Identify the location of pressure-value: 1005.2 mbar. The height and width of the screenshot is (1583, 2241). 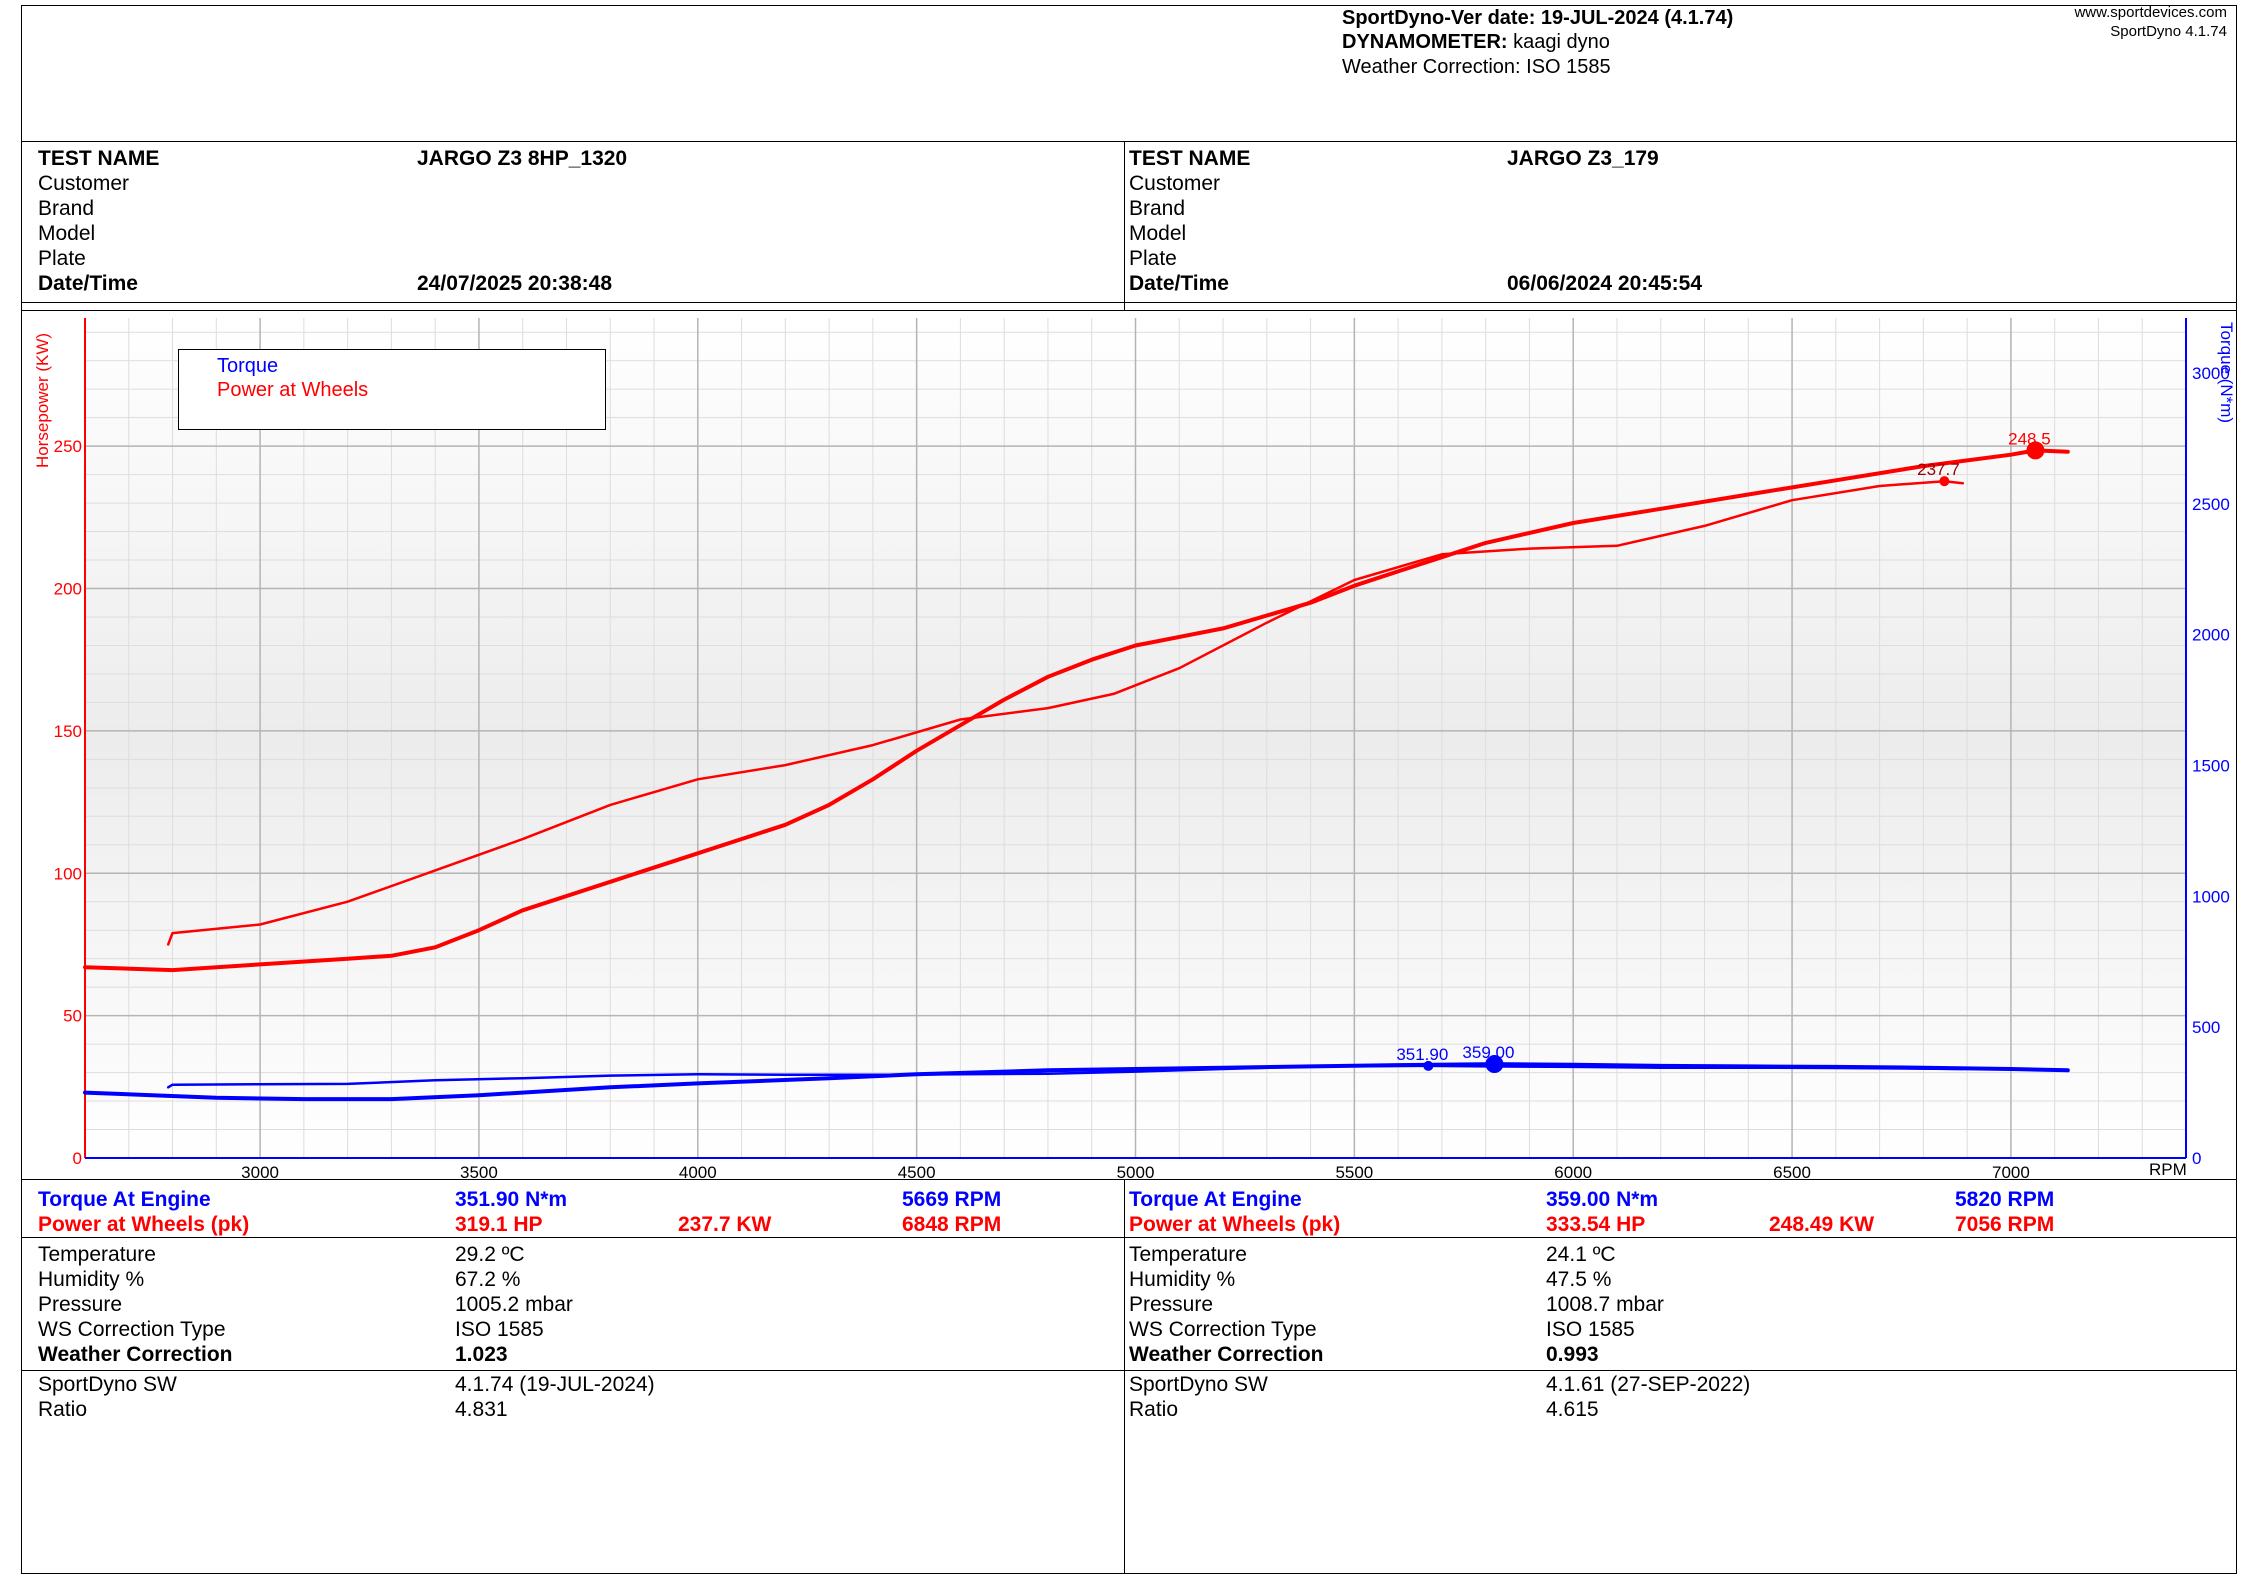
(514, 1304).